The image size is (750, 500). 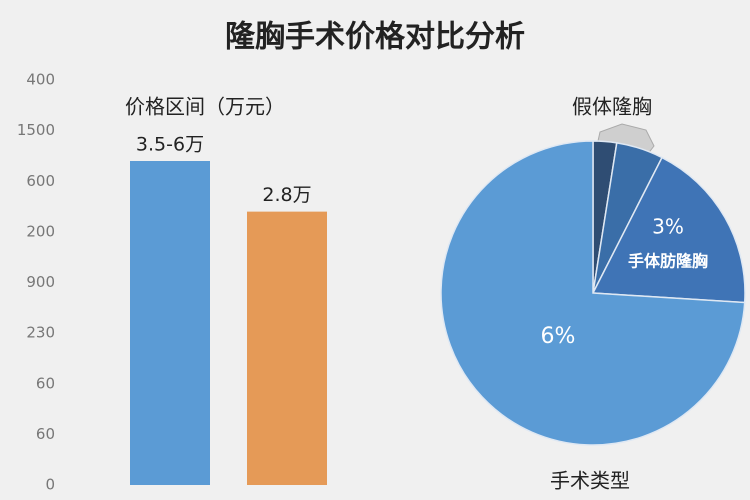 What do you see at coordinates (612, 107) in the screenshot?
I see `slice-label: 假体隆胸` at bounding box center [612, 107].